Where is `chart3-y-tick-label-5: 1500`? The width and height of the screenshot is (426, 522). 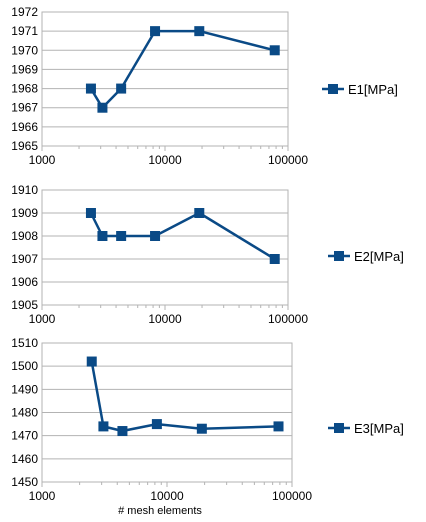 chart3-y-tick-label-5: 1500 is located at coordinates (24, 366).